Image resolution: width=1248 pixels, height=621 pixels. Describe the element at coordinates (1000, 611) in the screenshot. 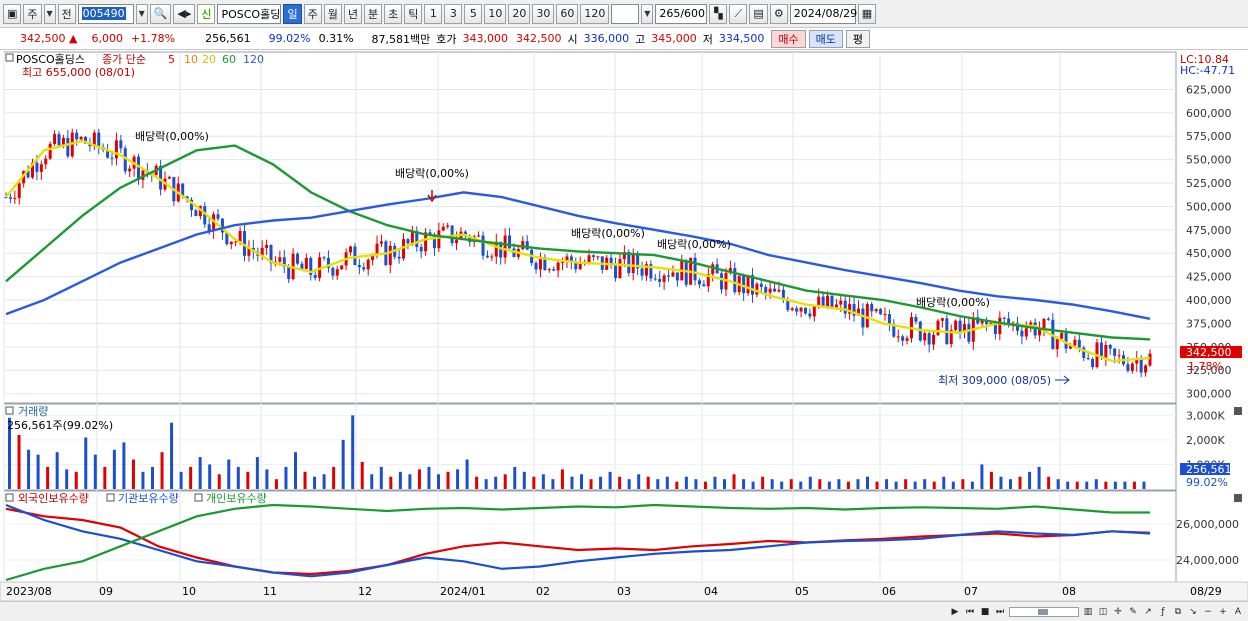

I see `scroll-last-icon: ⏭` at that location.